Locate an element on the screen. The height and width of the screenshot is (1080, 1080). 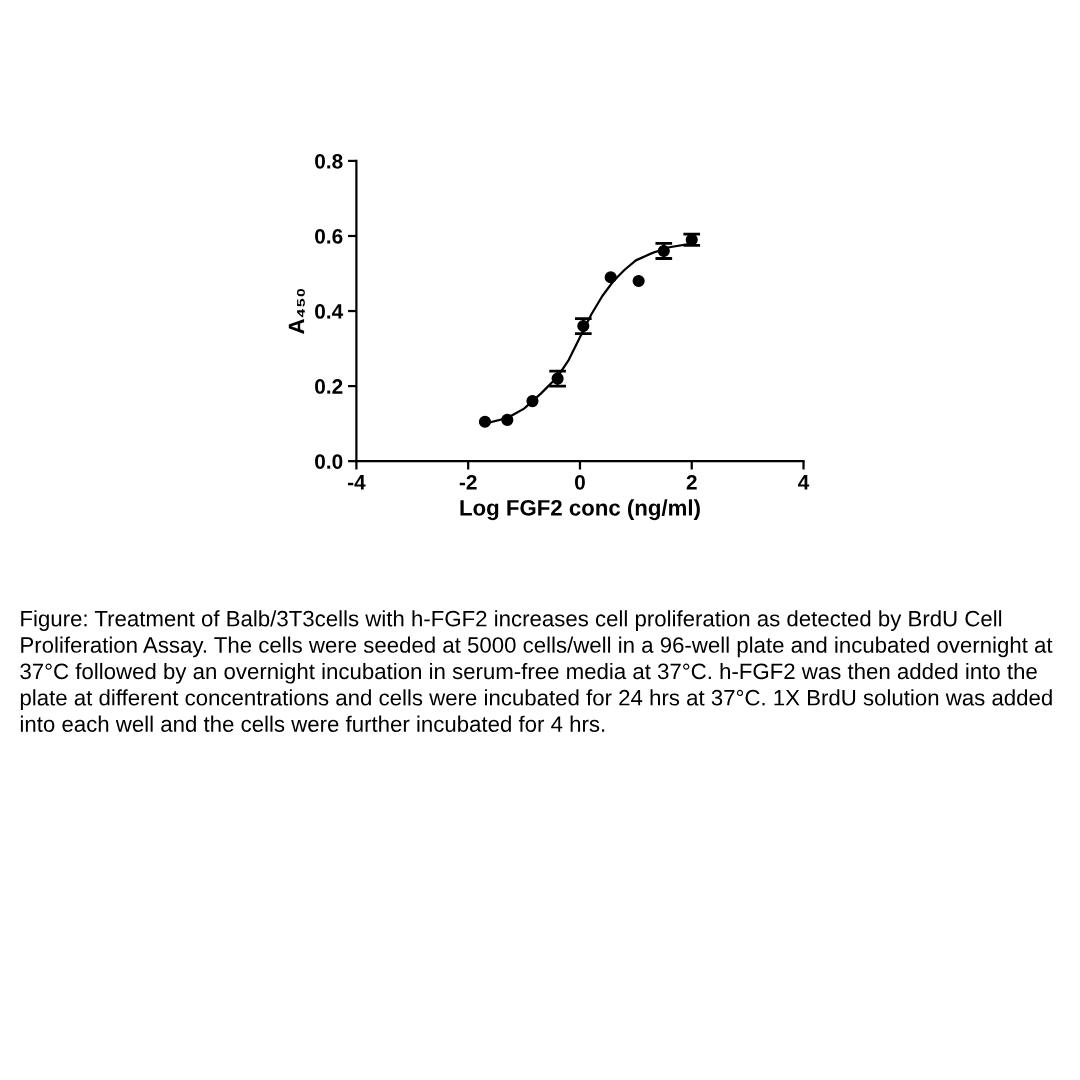
y-axis-title: A₄₅₀ is located at coordinates (296, 311).